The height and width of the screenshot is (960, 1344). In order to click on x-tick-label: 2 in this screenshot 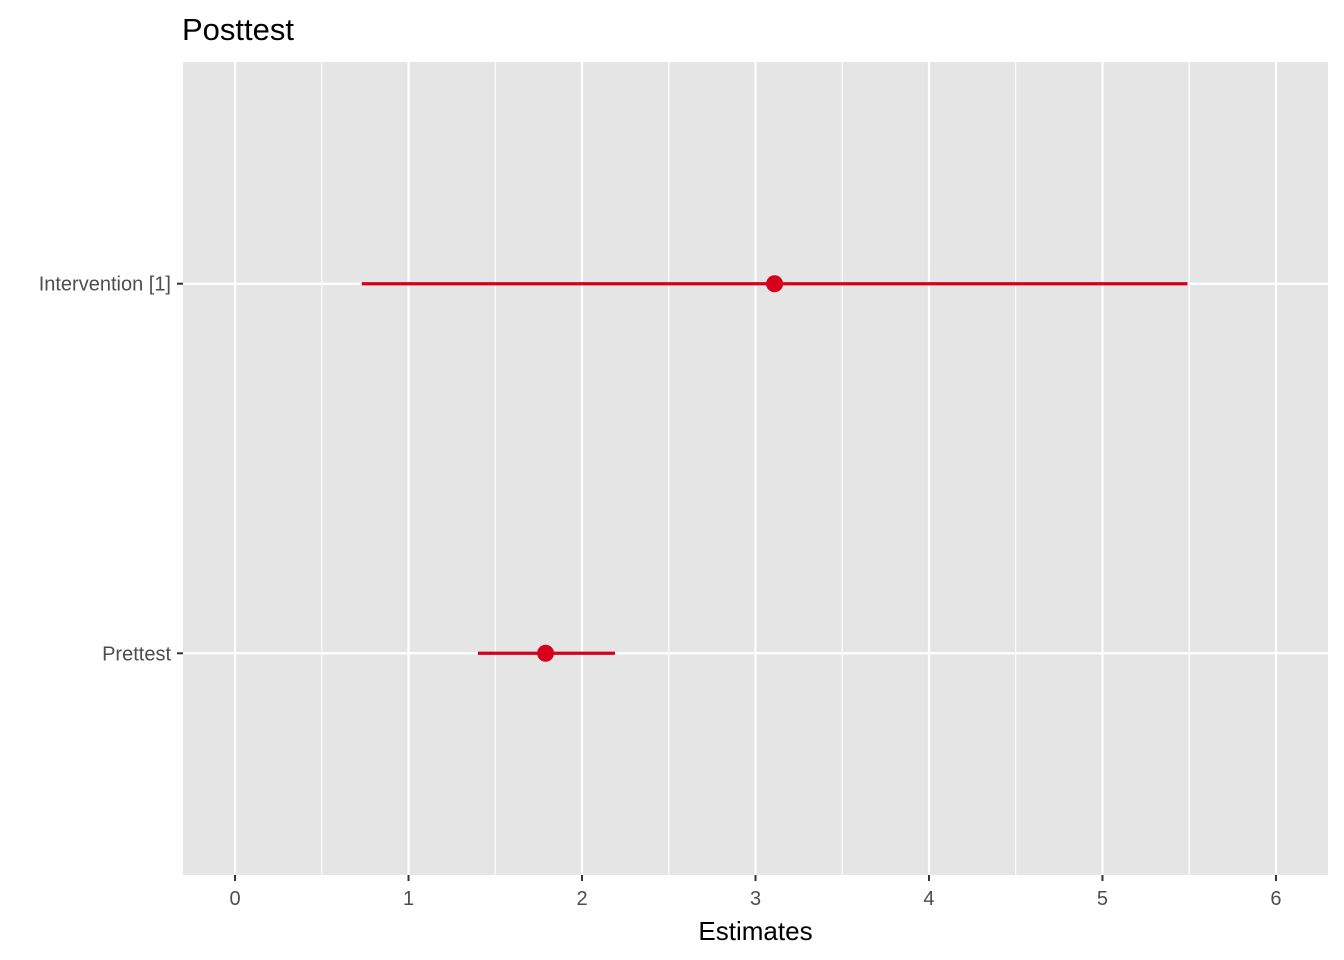, I will do `click(581, 899)`.